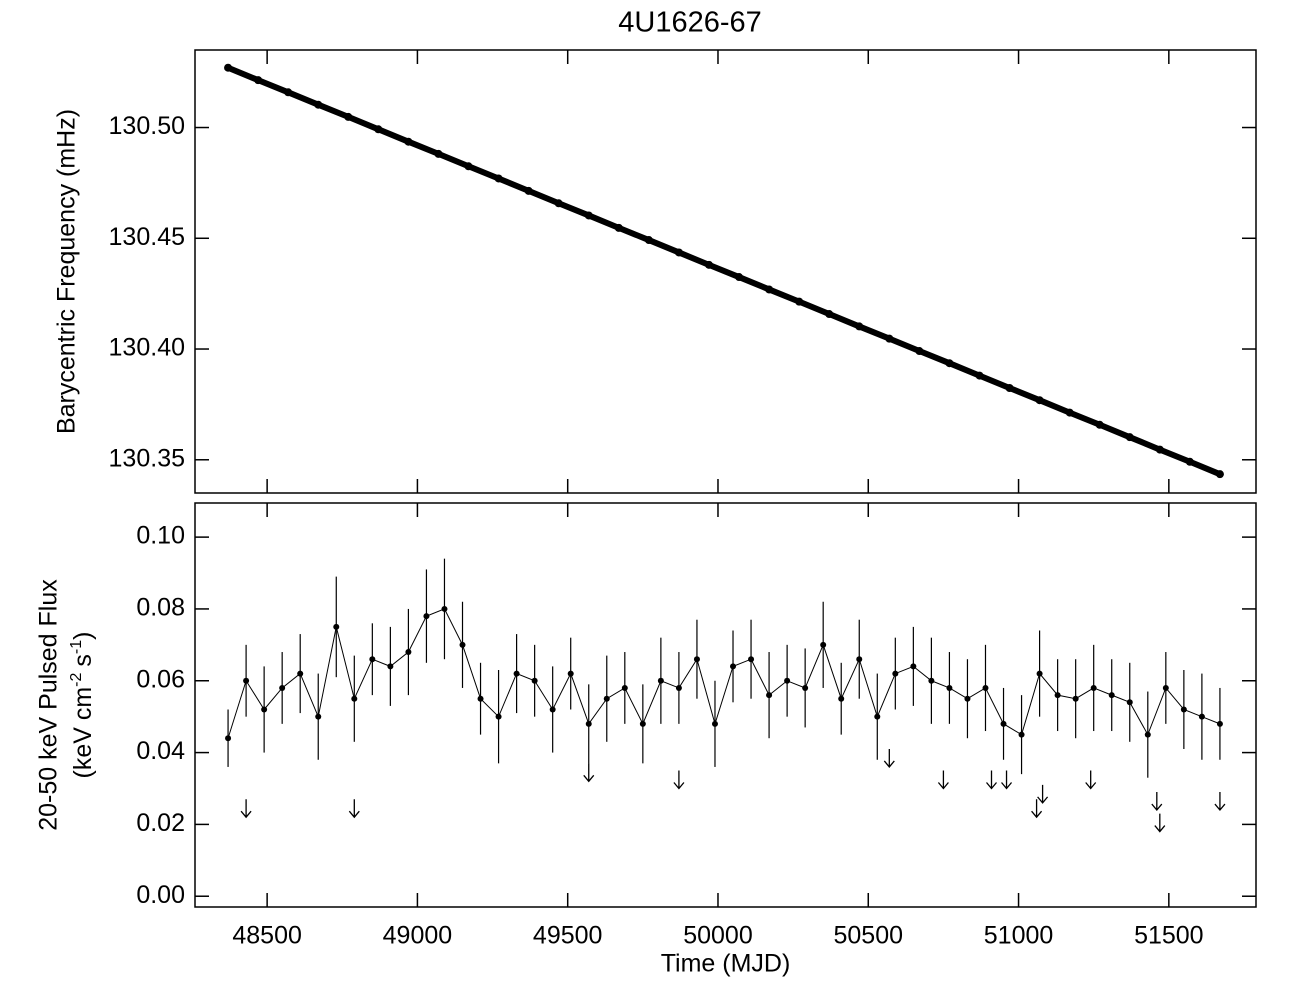  Describe the element at coordinates (568, 936) in the screenshot. I see `x-tick-label: 49500` at that location.